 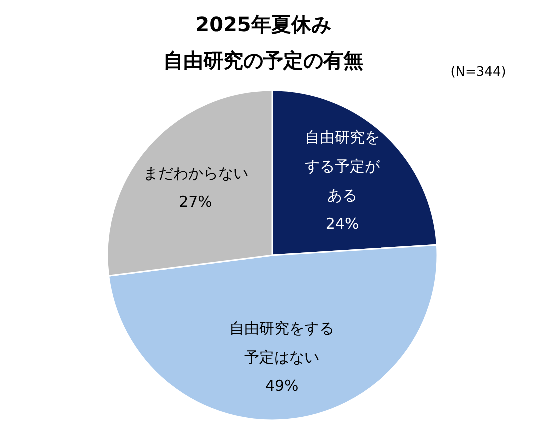 I want to click on data-label: 24%, so click(x=343, y=224).